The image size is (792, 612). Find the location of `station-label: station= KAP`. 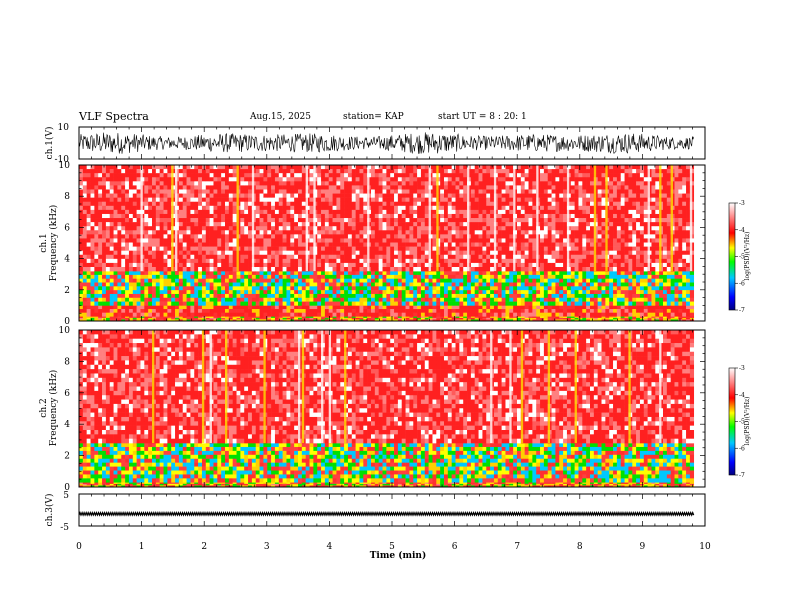

station-label: station= KAP is located at coordinates (373, 117).